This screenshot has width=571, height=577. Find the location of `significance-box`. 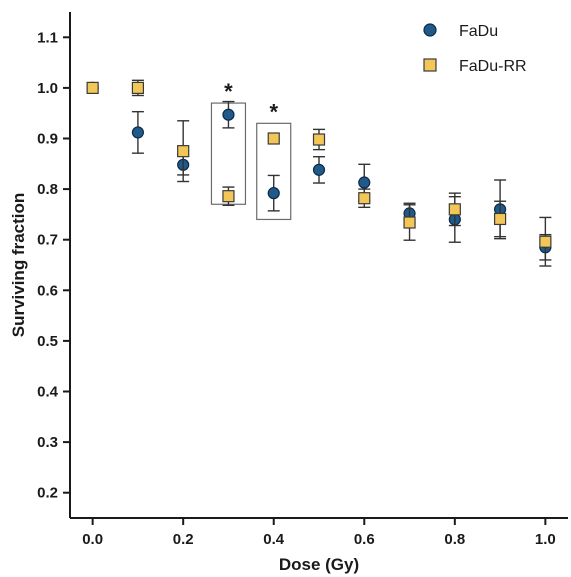

significance-box is located at coordinates (274, 171).